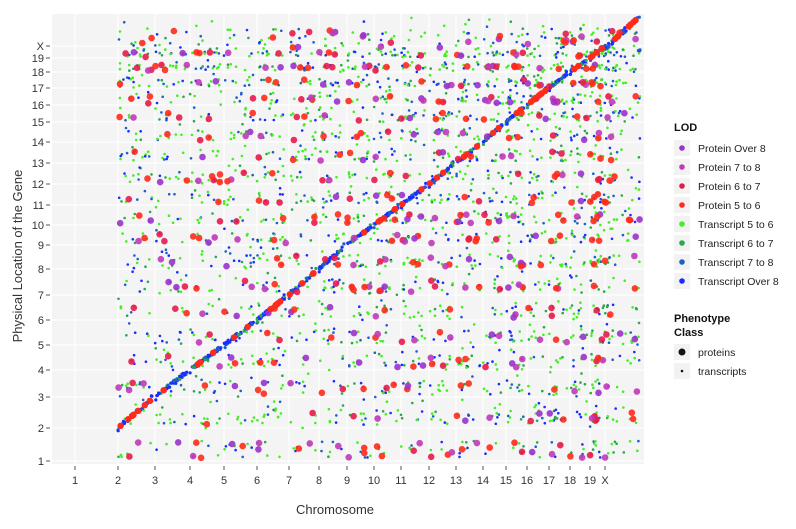 The width and height of the screenshot is (796, 529). Describe the element at coordinates (155, 481) in the screenshot. I see `x-tick-label: 3` at that location.